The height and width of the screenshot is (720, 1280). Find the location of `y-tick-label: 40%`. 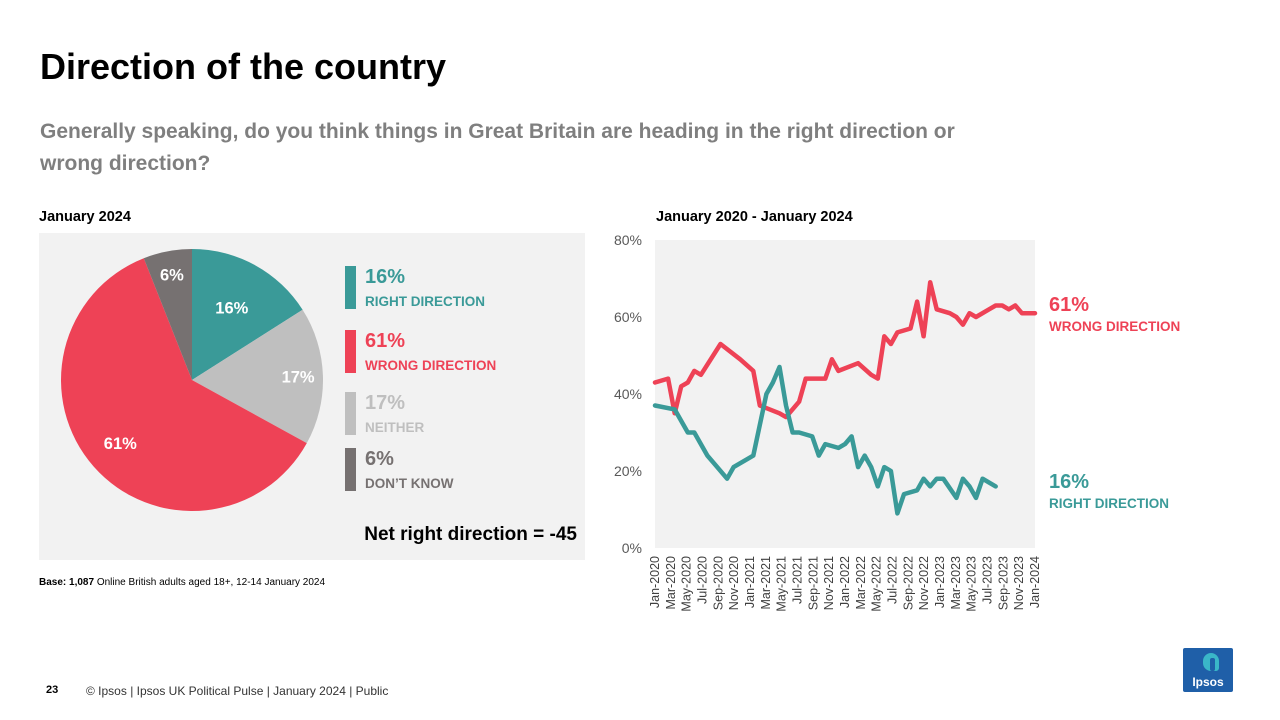

y-tick-label: 40% is located at coordinates (628, 394).